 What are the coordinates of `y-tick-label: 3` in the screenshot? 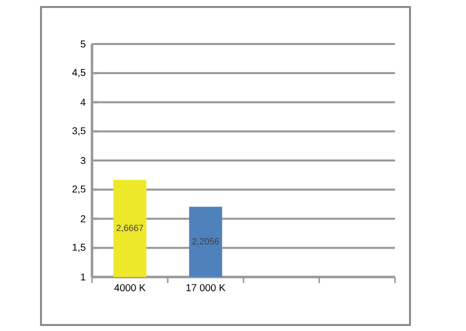 It's located at (83, 160).